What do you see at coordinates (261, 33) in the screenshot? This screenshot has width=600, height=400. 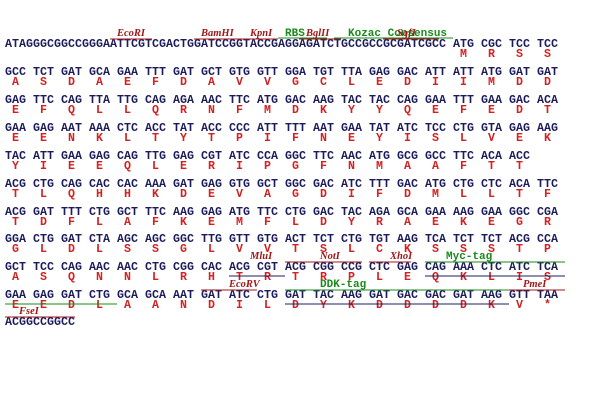 I see `enzyme-label: KpnI` at bounding box center [261, 33].